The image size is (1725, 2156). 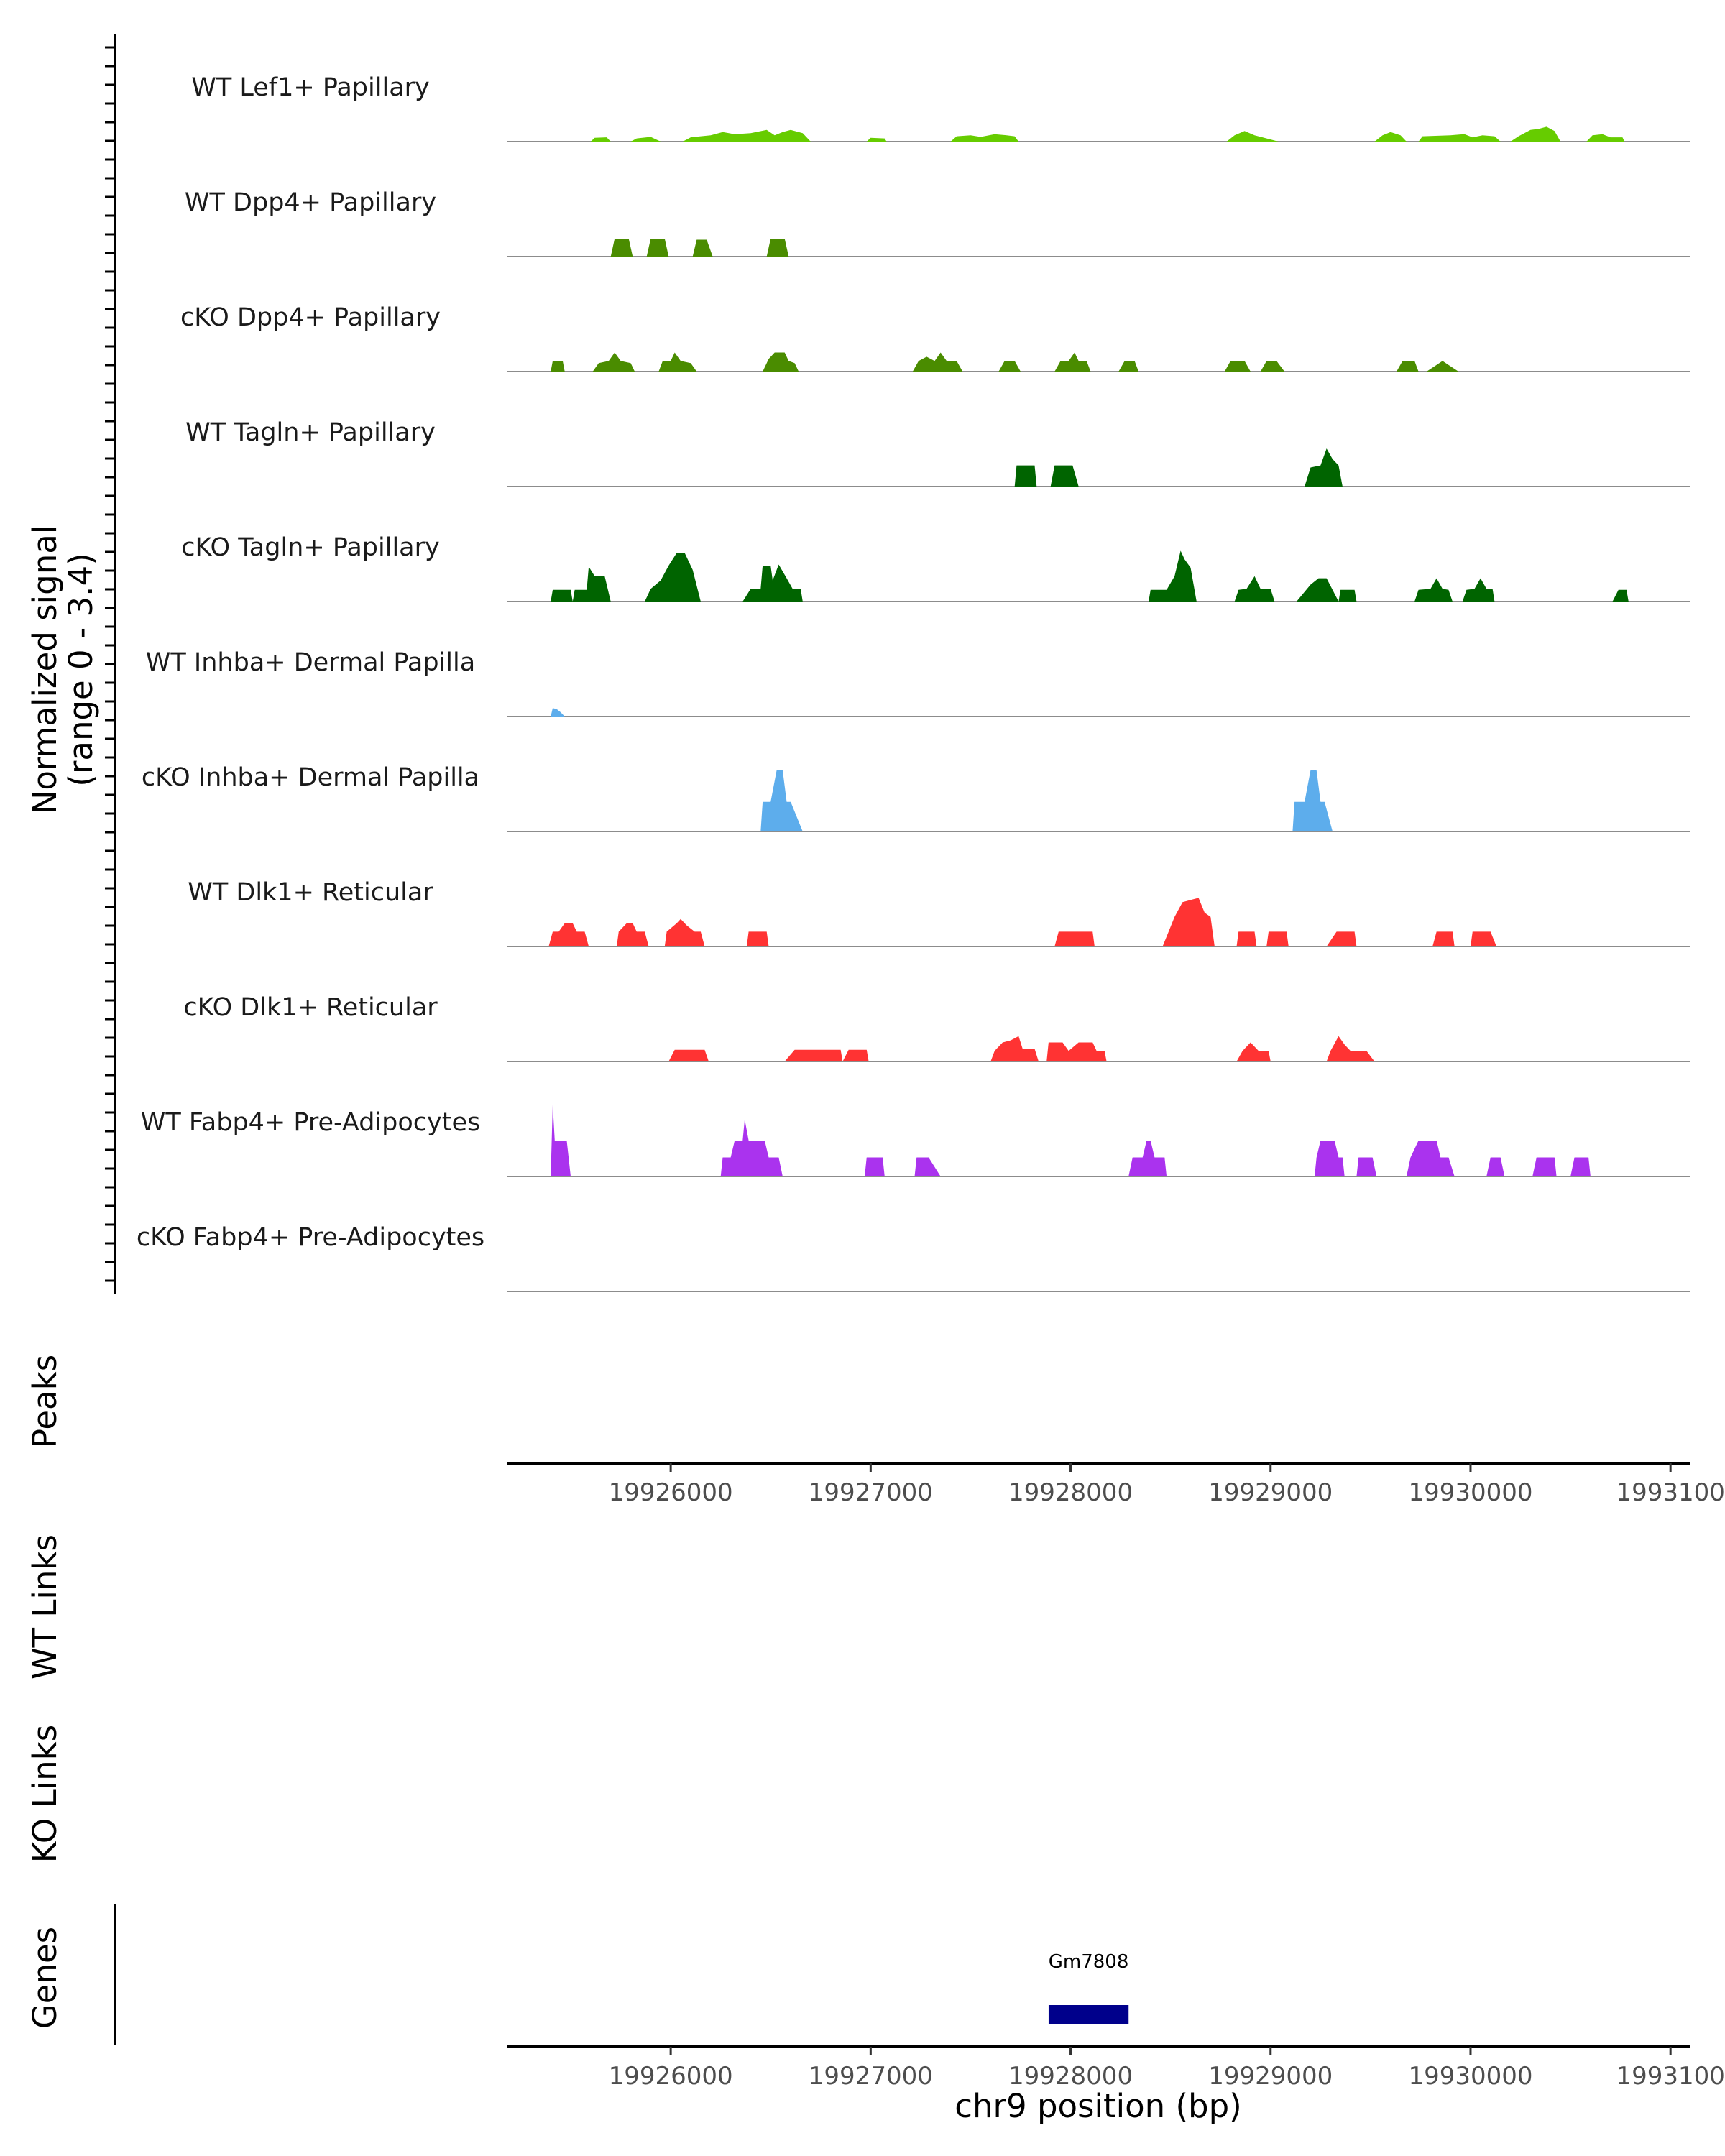 I want to click on x-axis-title: chr9 position (bp), so click(x=1098, y=2106).